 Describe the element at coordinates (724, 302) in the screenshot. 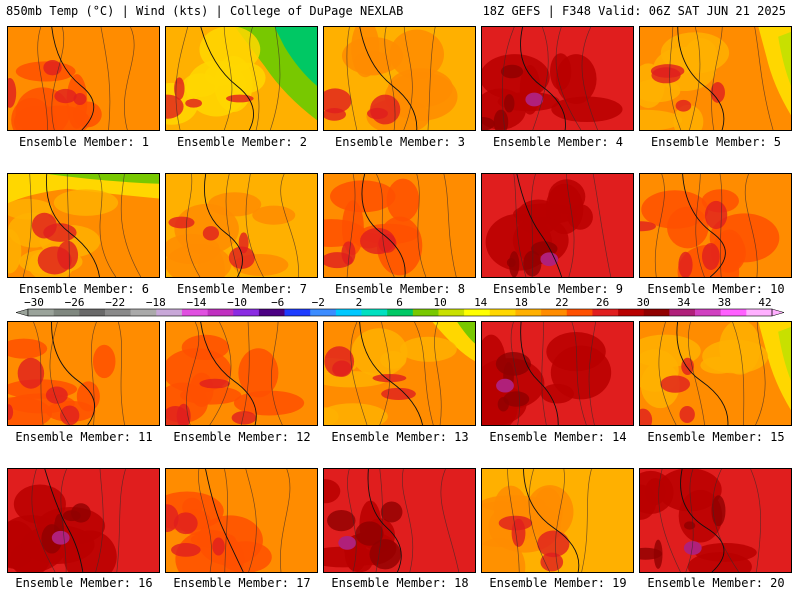

I see `colorbar-tick-label: 38` at that location.